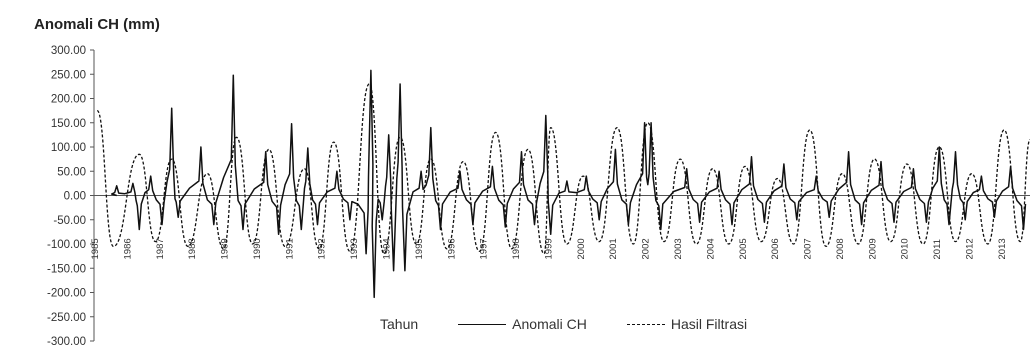 Image resolution: width=1033 pixels, height=356 pixels. Describe the element at coordinates (1002, 248) in the screenshot. I see `x-tick-label: 2013` at that location.